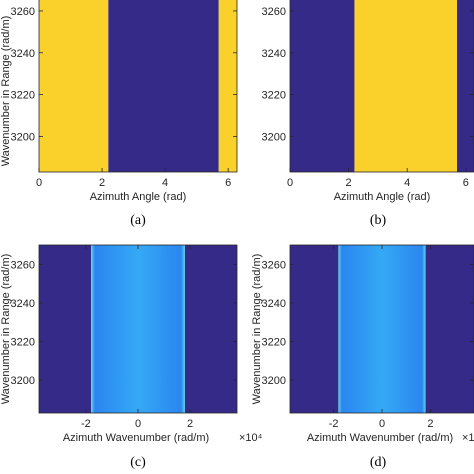  Describe the element at coordinates (251, 438) in the screenshot. I see `x-axis-exponent: ×10⁴` at that location.